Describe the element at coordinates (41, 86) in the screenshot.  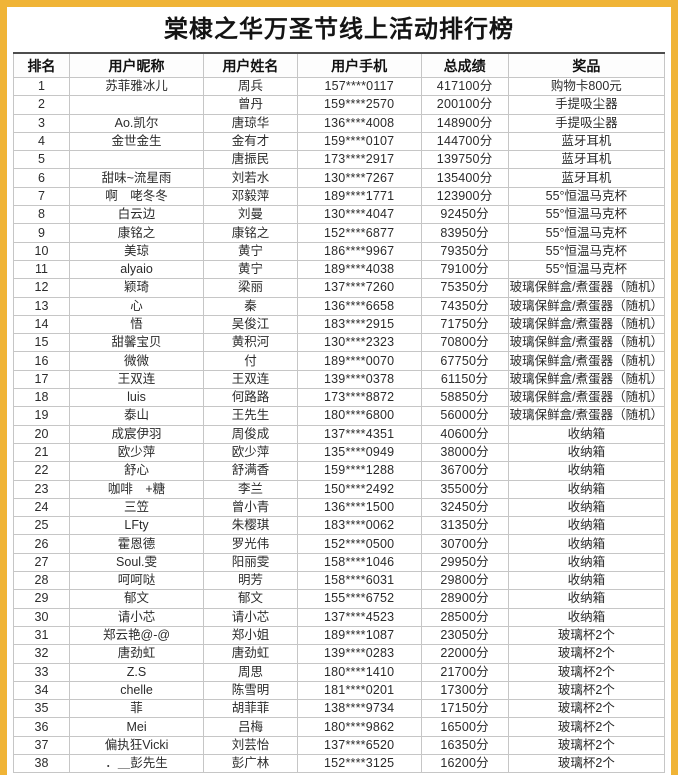
I see `cell-rank: 1` at that location.